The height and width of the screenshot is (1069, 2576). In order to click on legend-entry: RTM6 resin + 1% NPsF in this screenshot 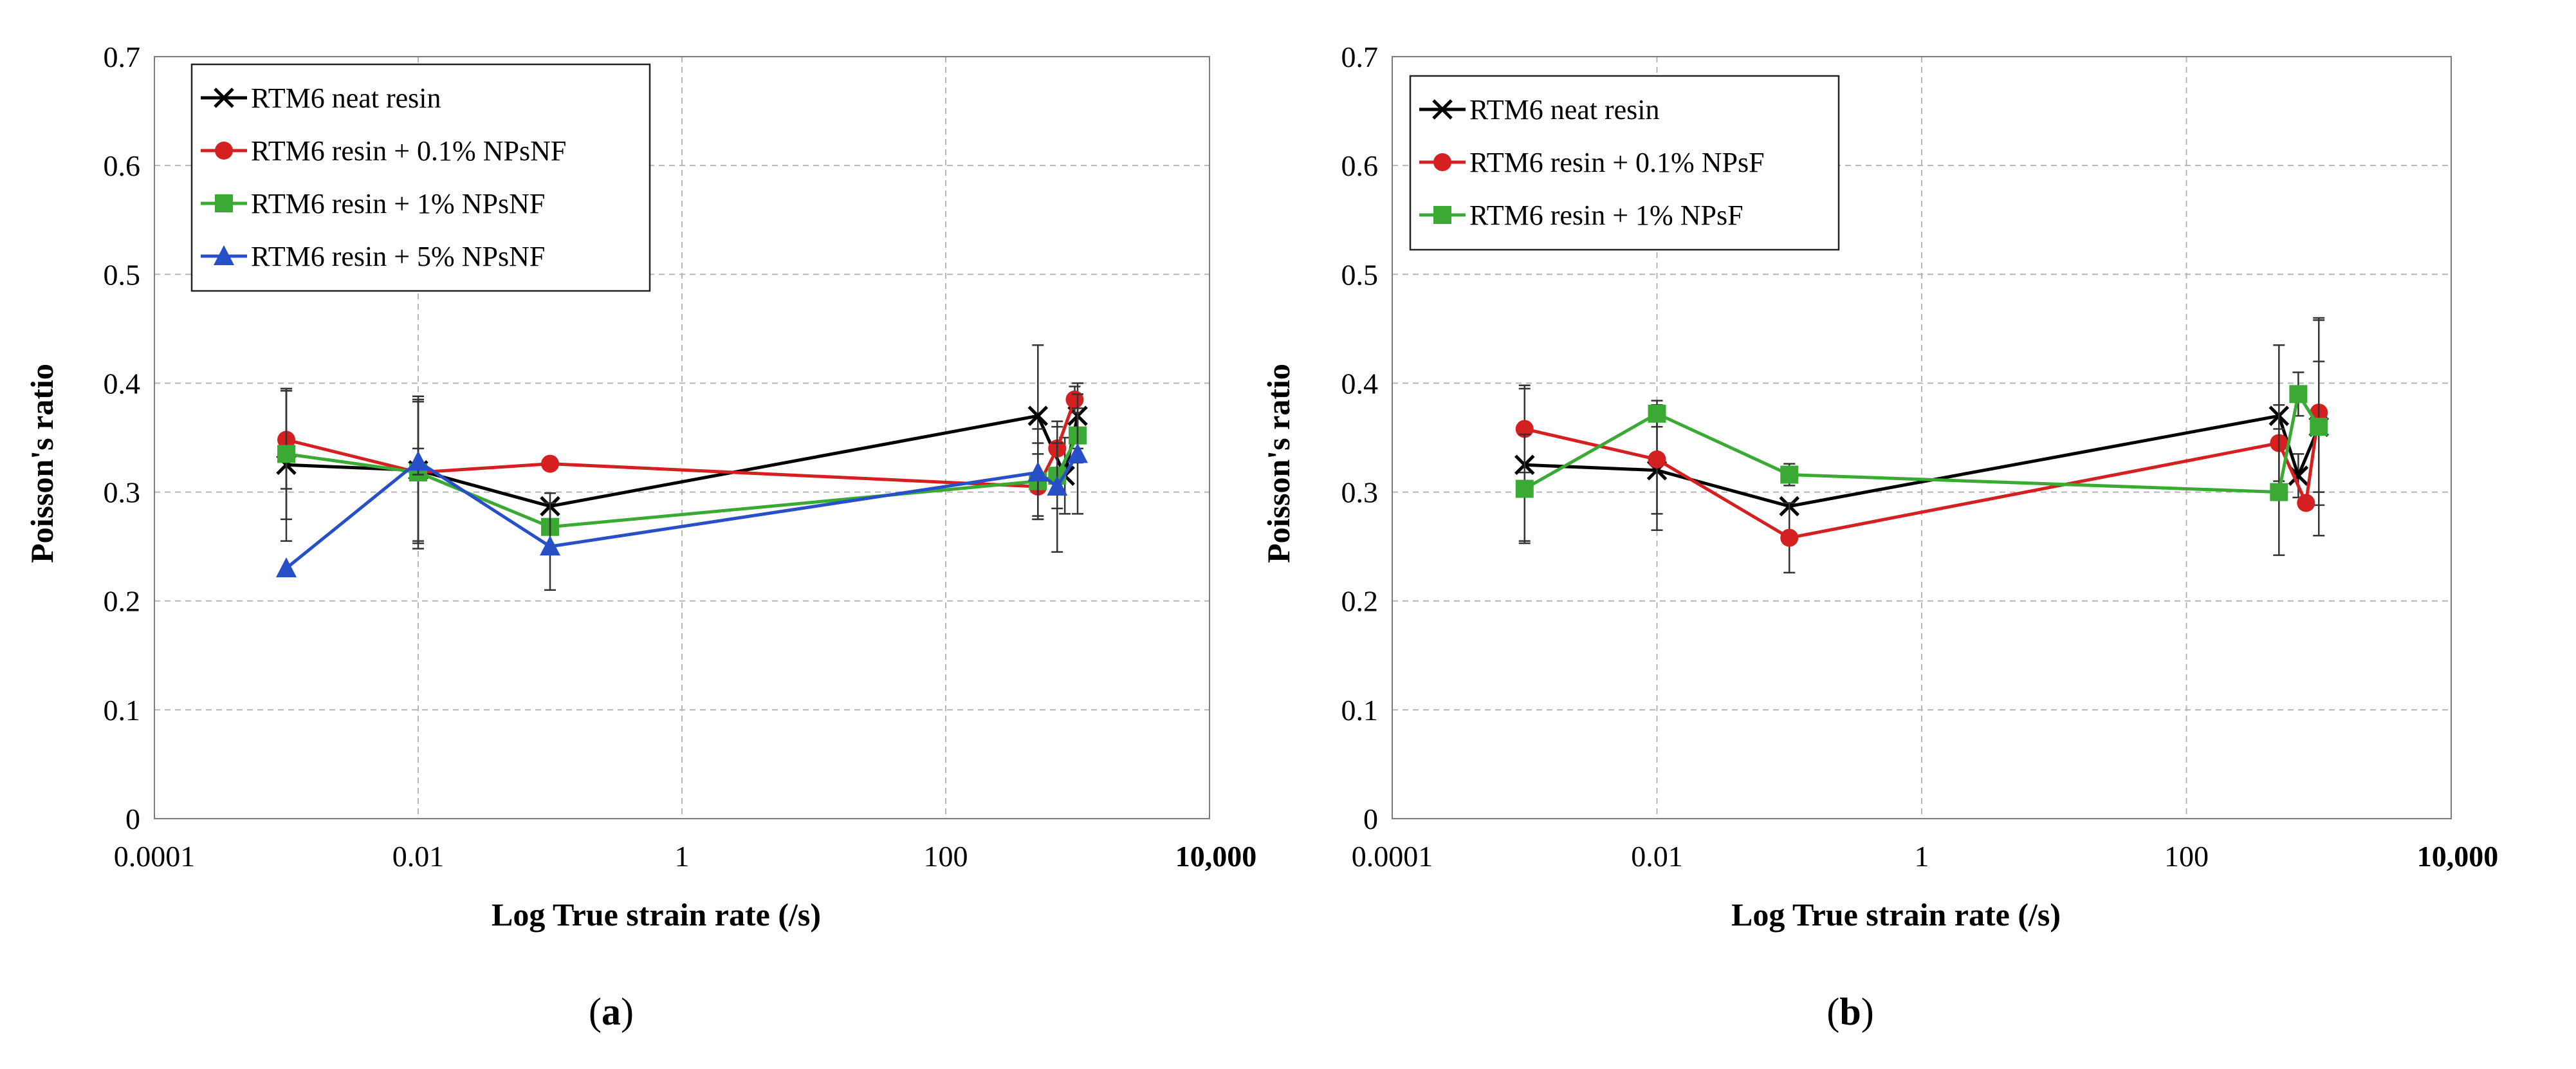, I will do `click(1606, 215)`.